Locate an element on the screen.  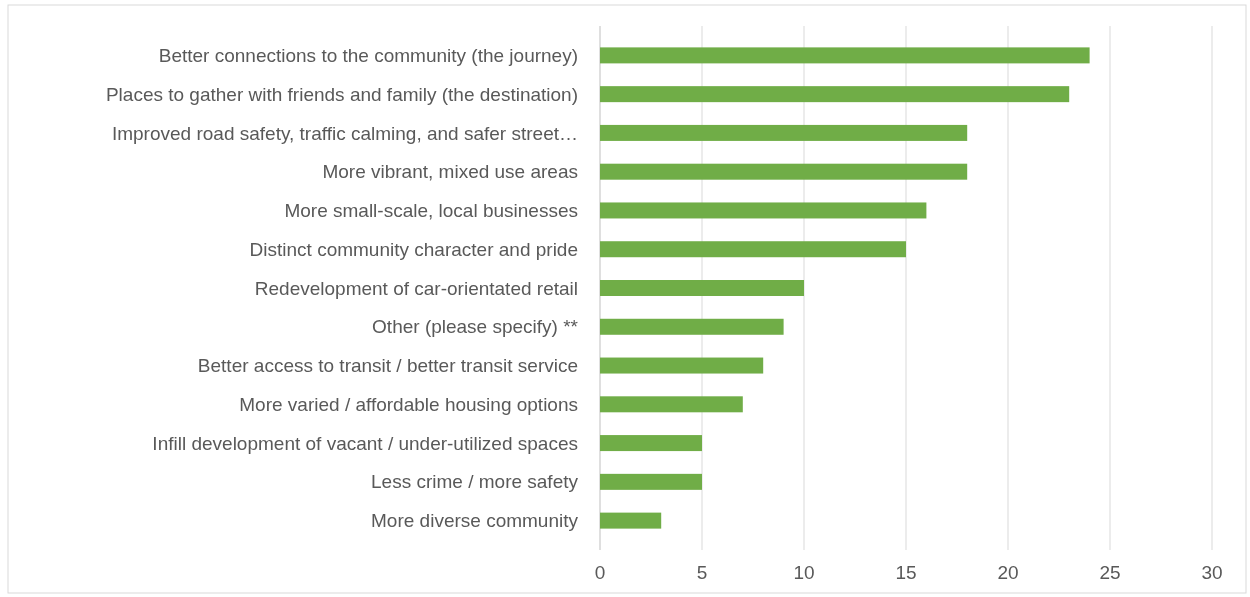
y-tick-label: Other (please specify) ** is located at coordinates (475, 327).